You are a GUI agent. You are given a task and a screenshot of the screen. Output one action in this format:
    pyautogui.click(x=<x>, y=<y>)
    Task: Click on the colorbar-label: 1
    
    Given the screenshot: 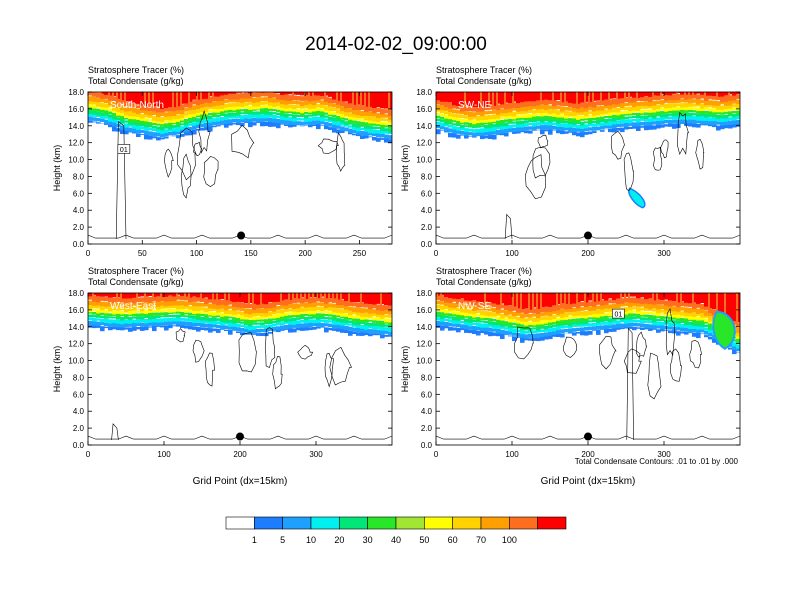 What is the action you would take?
    pyautogui.click(x=254, y=540)
    